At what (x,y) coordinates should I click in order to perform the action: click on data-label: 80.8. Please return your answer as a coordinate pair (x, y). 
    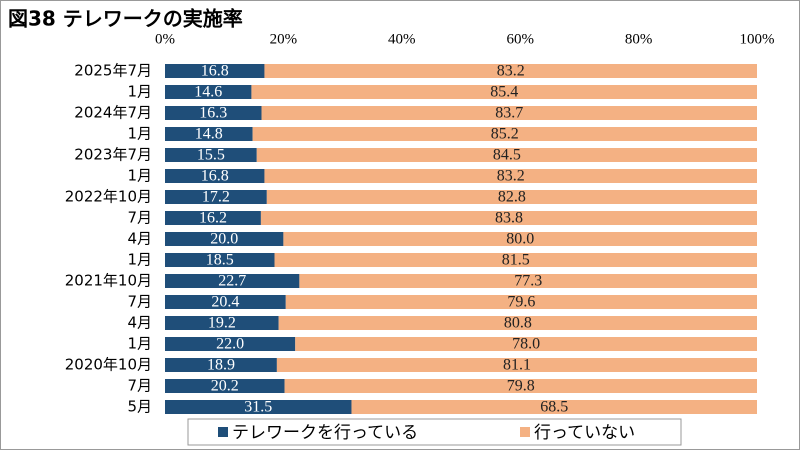
    Looking at the image, I should click on (518, 323).